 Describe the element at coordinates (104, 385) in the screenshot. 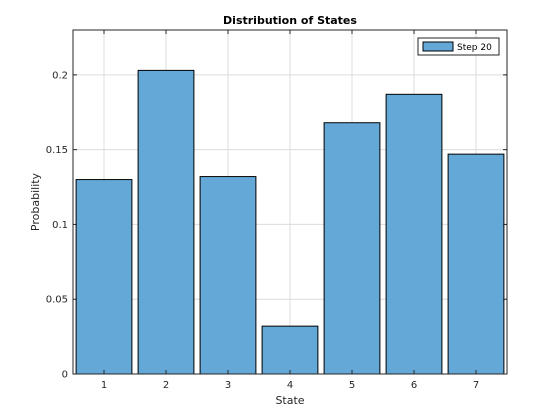

I see `x-tick-label: 1` at that location.